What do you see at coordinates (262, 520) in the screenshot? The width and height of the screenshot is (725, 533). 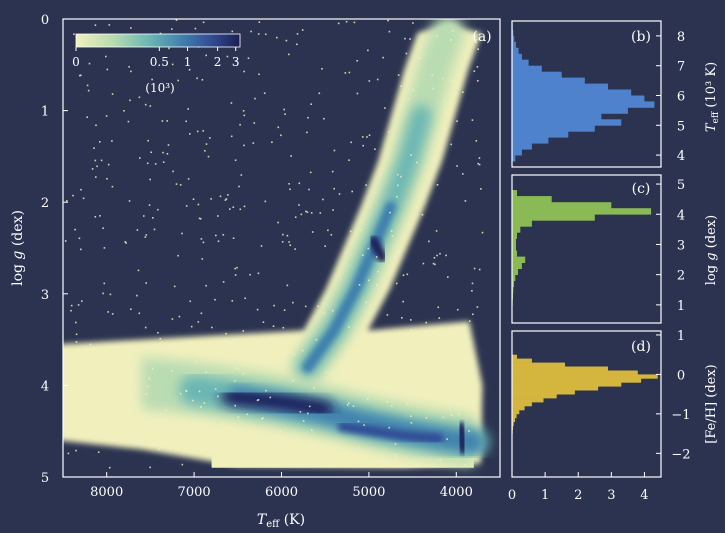 I see `x-axis-label-main: T` at bounding box center [262, 520].